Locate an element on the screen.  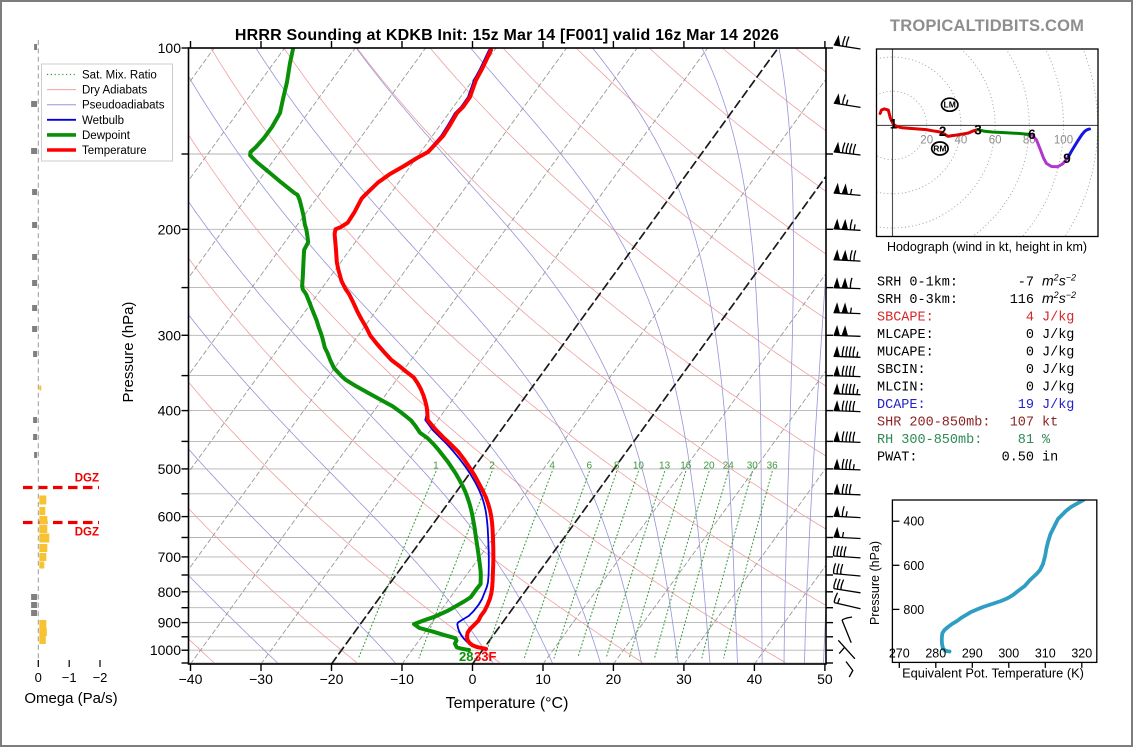
svg-text: 33F is located at coordinates (485, 656).